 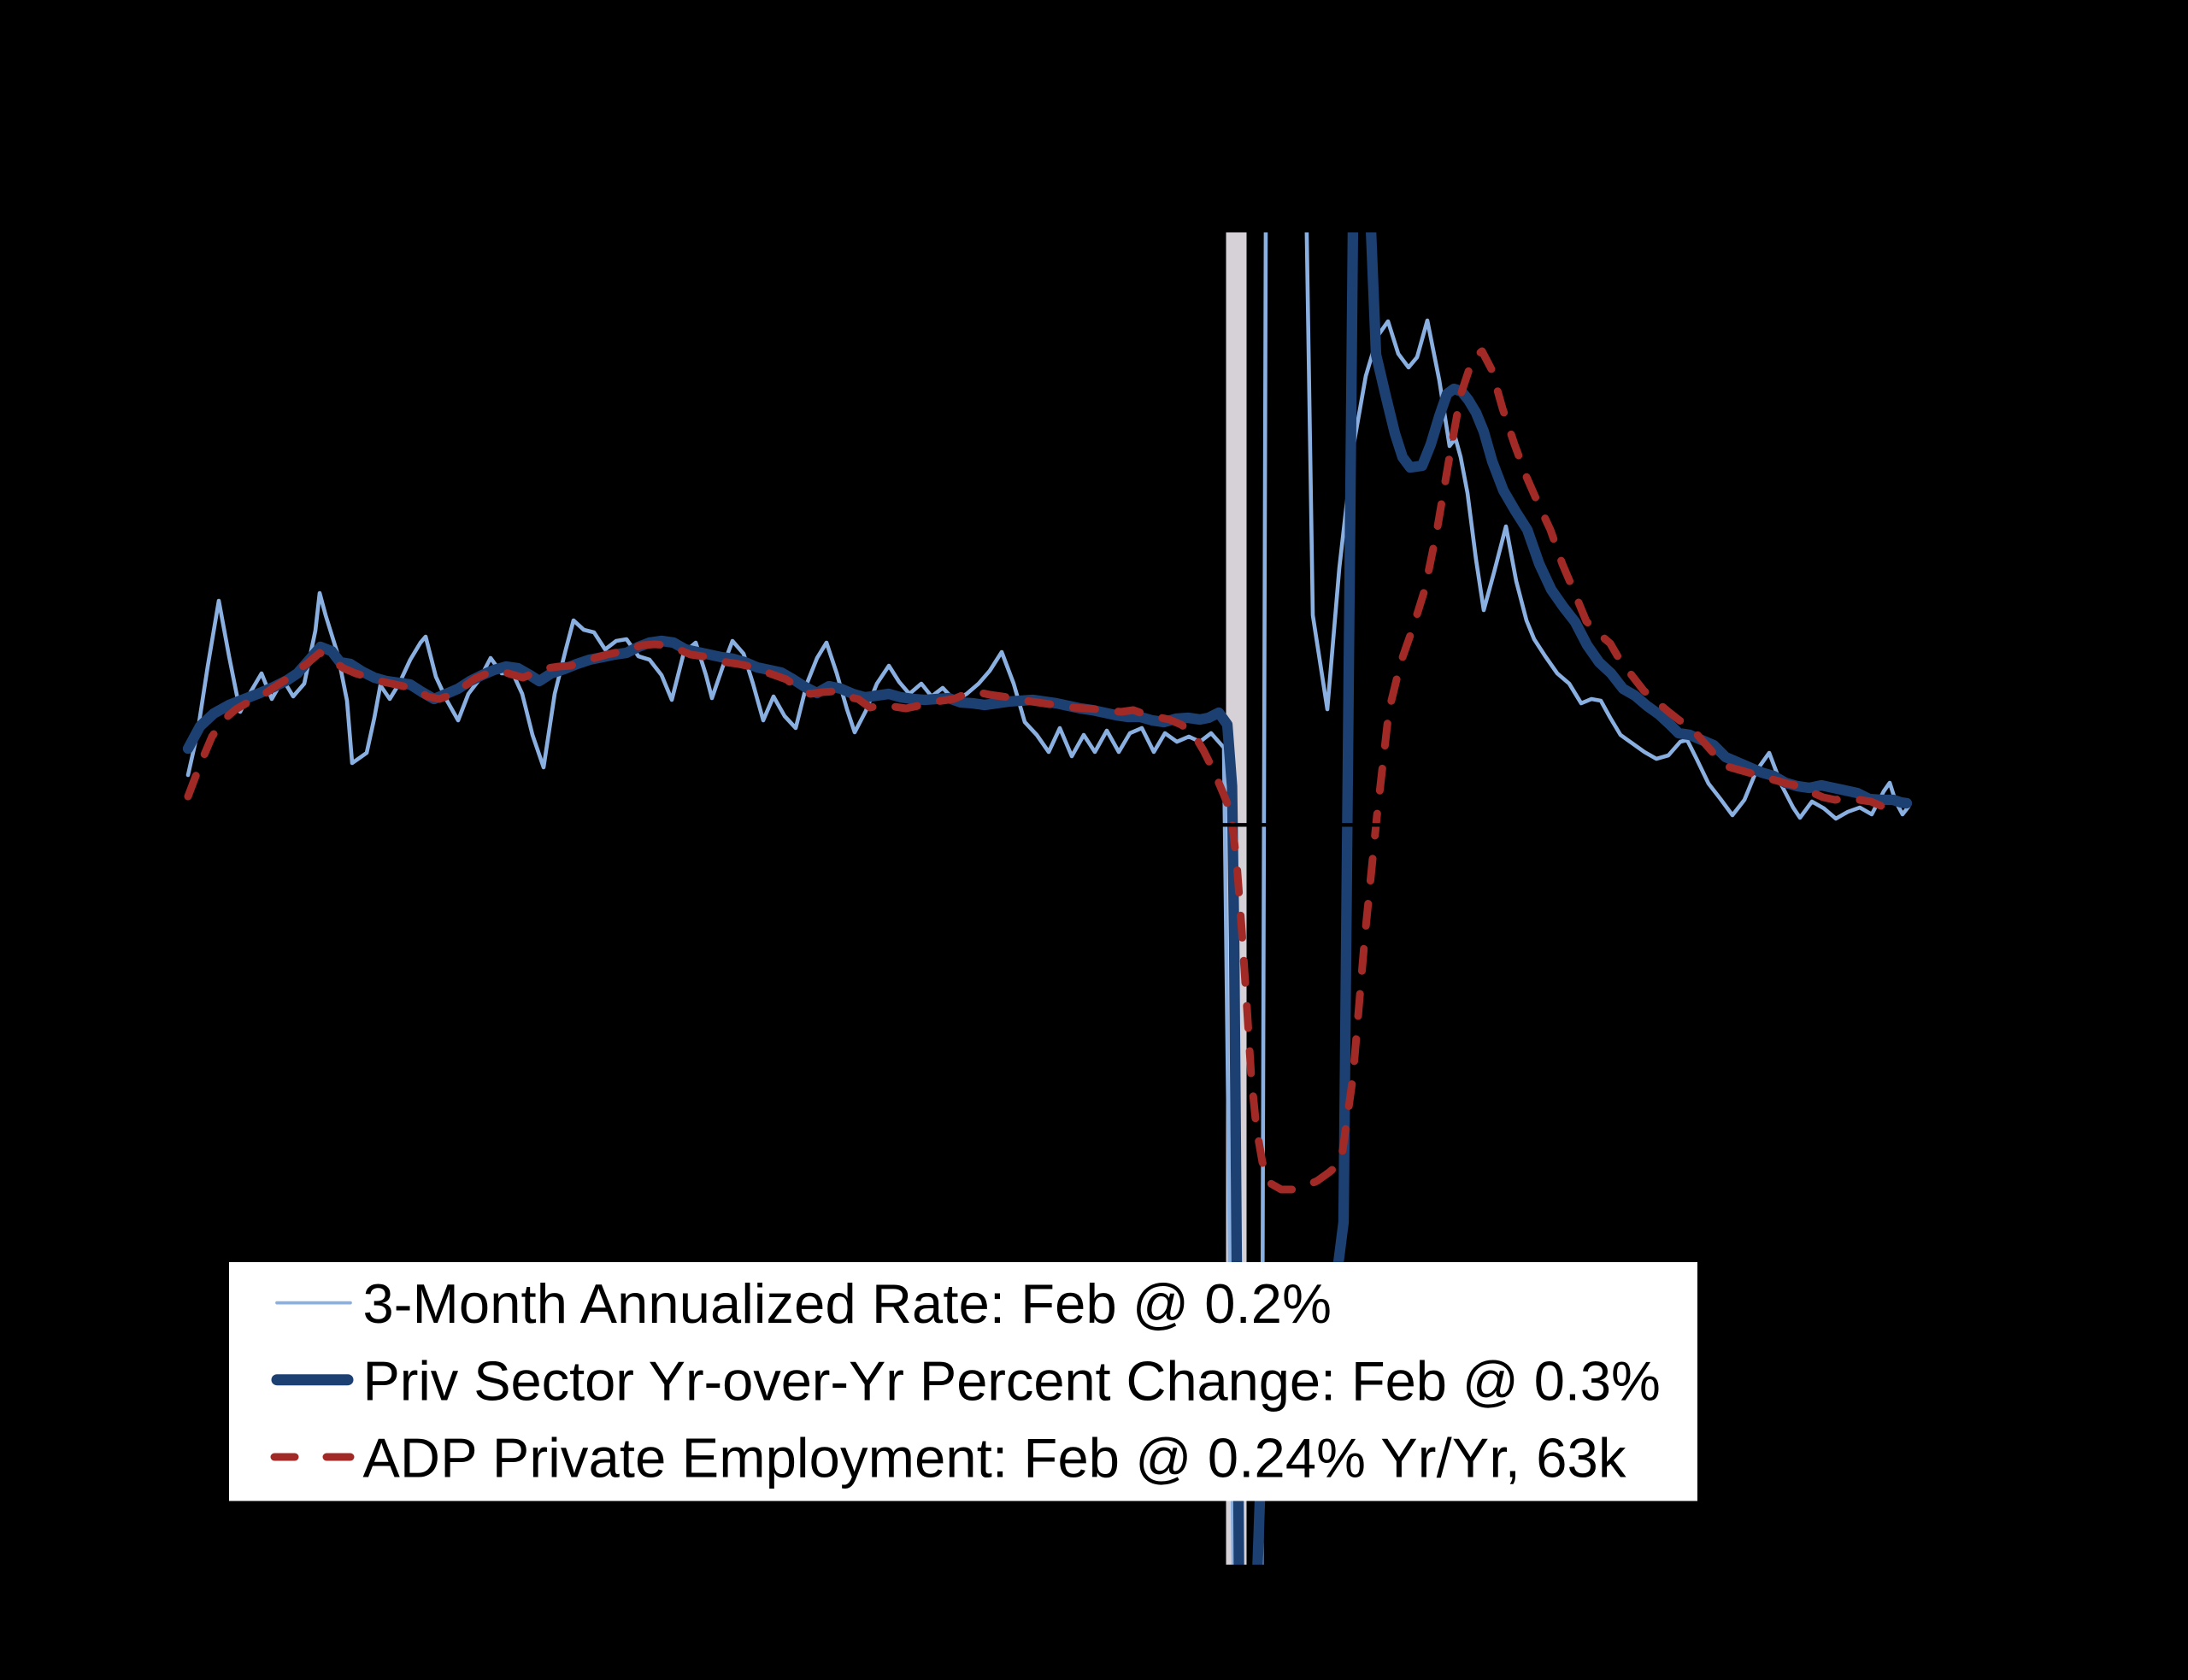 What do you see at coordinates (847, 1303) in the screenshot?
I see `svg-text:3-Month Annualized Rate: Feb @: 3-Month Annualized Rate: Feb @ 0.2%` at bounding box center [847, 1303].